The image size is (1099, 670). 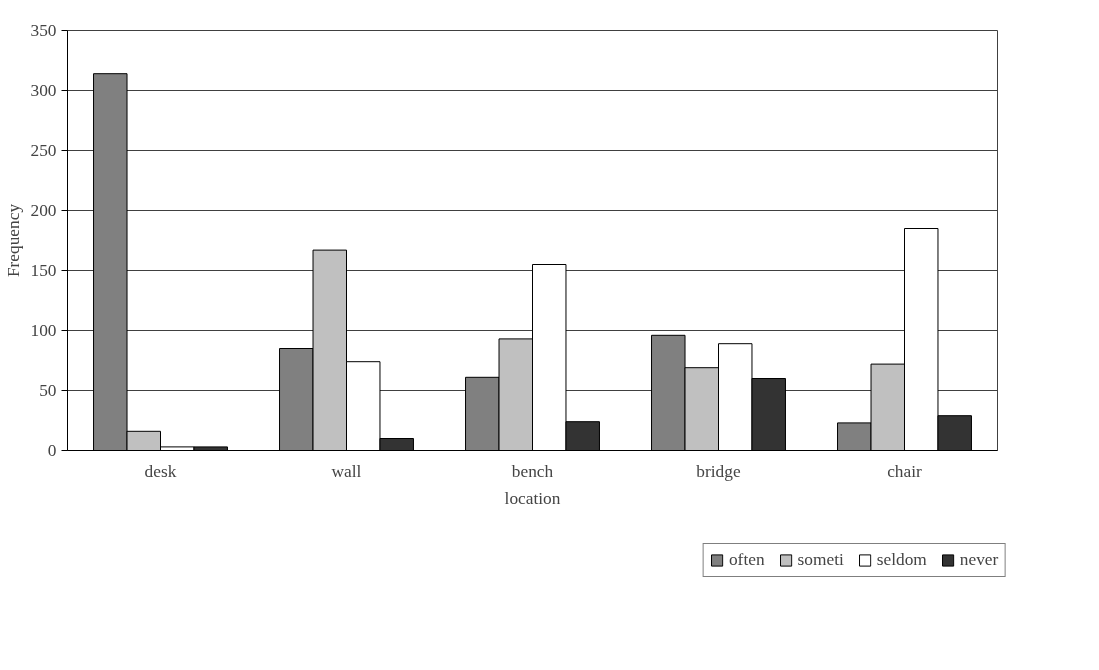 I want to click on y-tick-label: 250, so click(x=43, y=150).